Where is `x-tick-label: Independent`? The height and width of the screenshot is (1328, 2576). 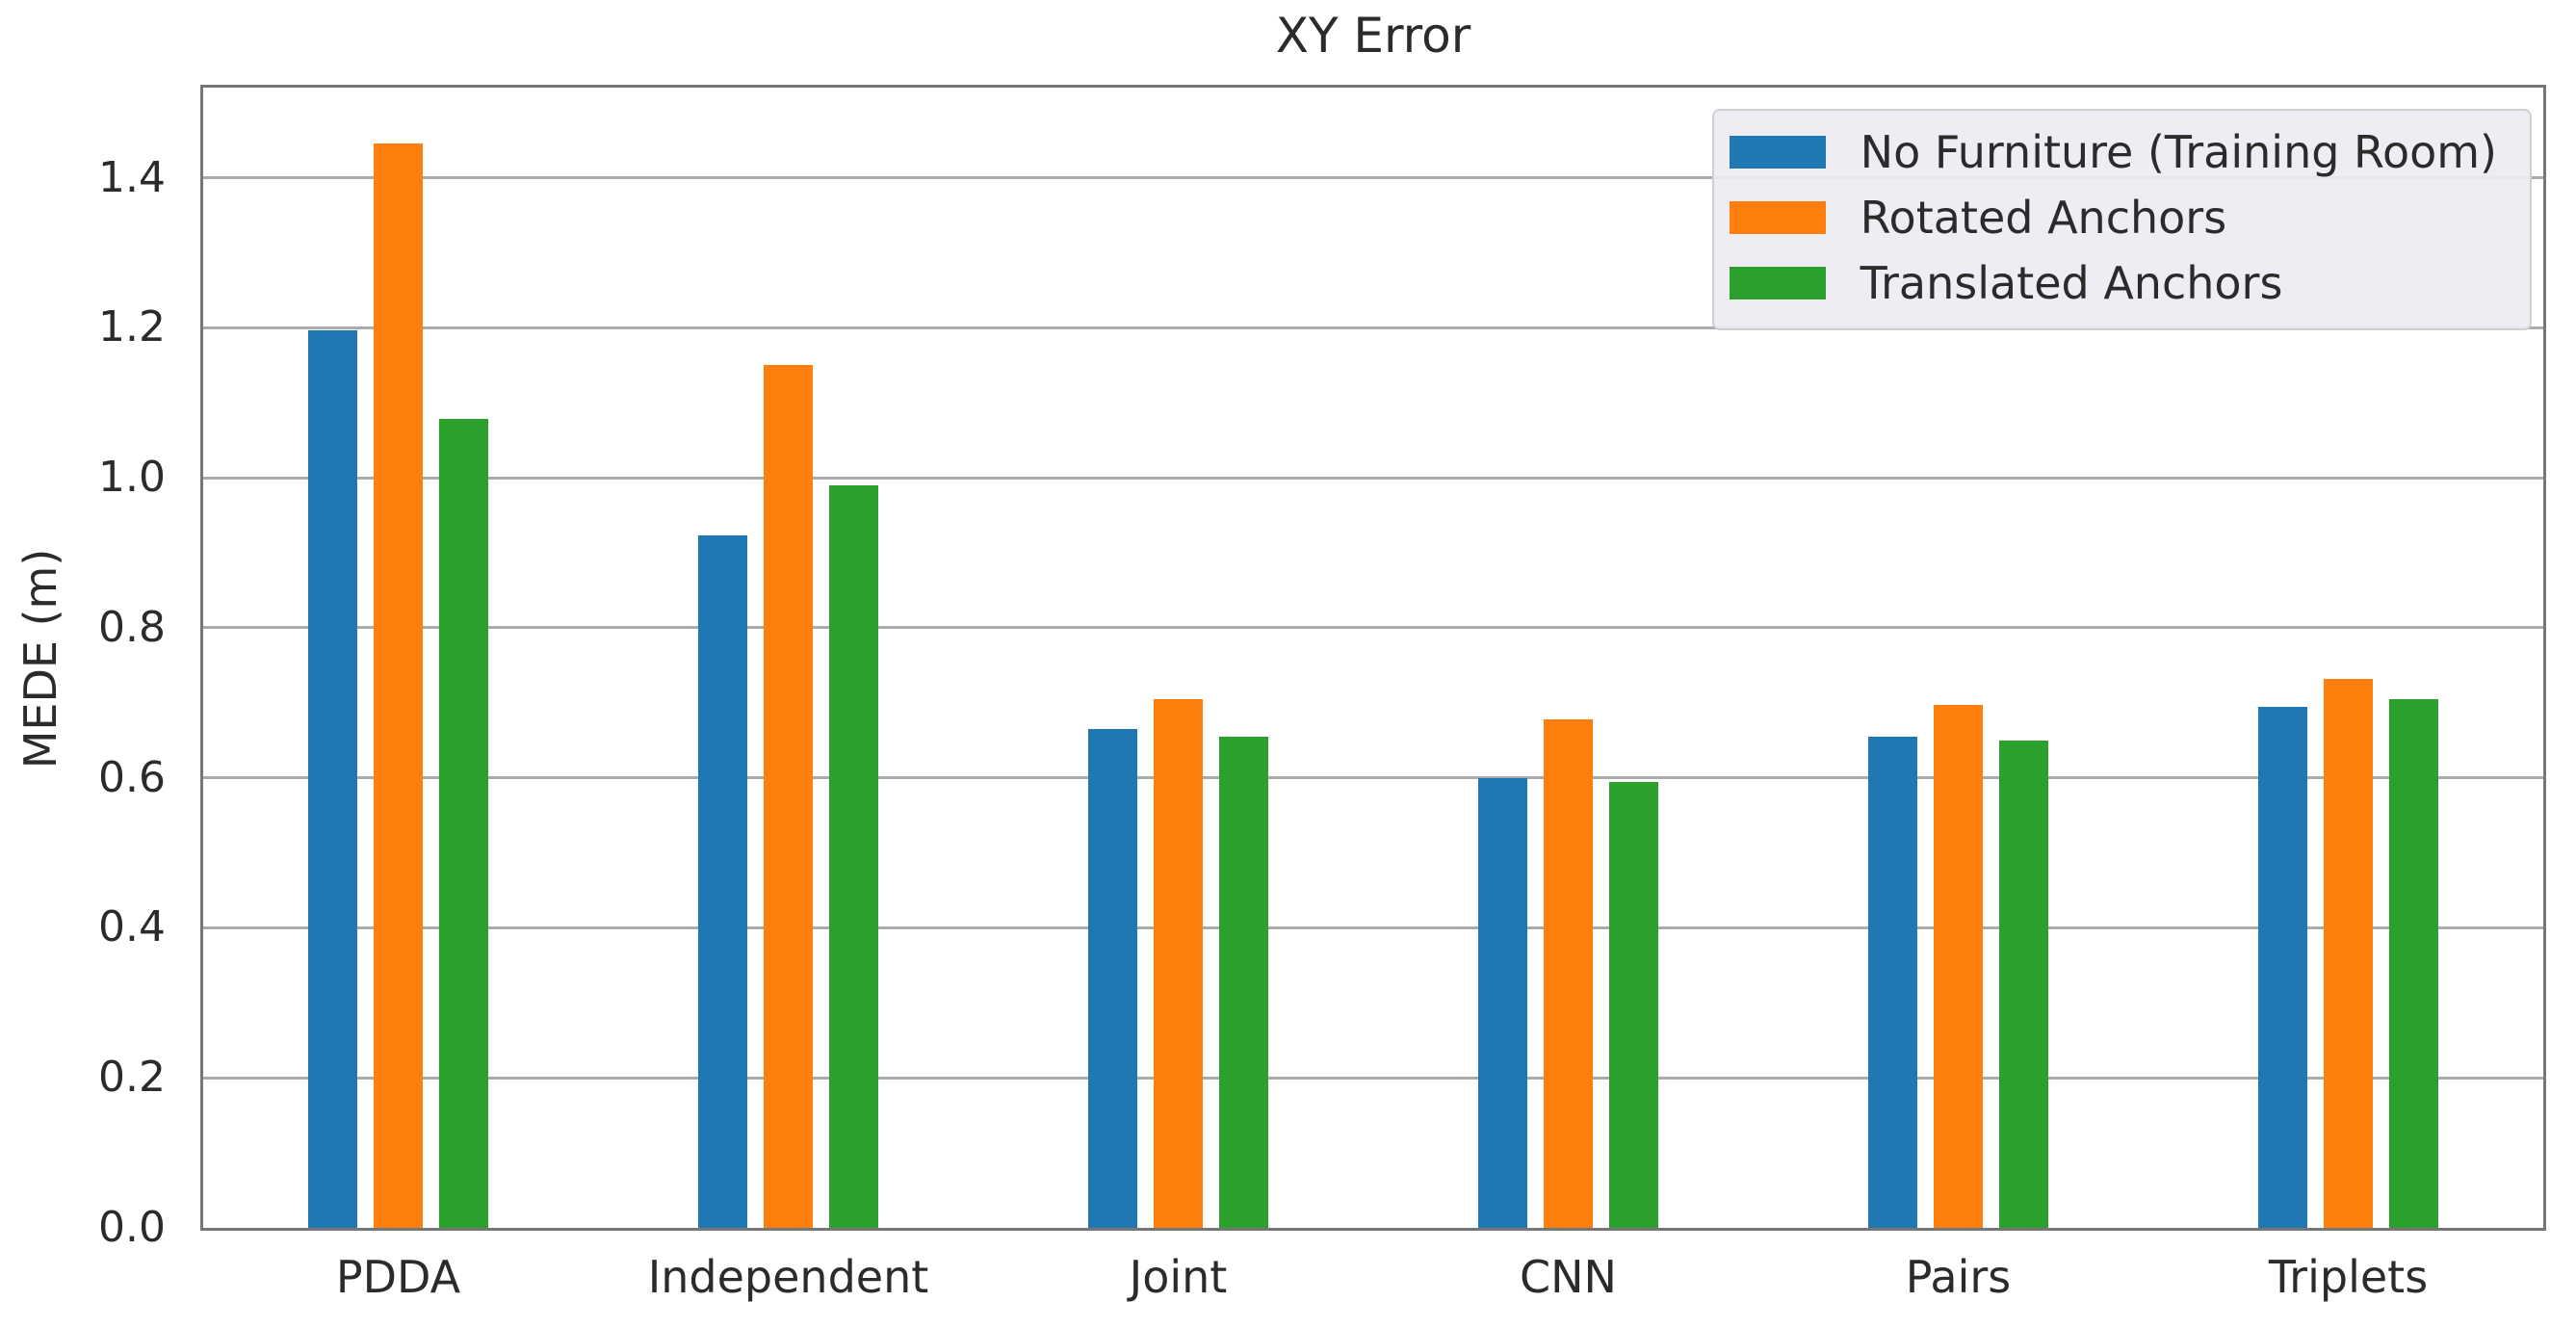
x-tick-label: Independent is located at coordinates (788, 1277).